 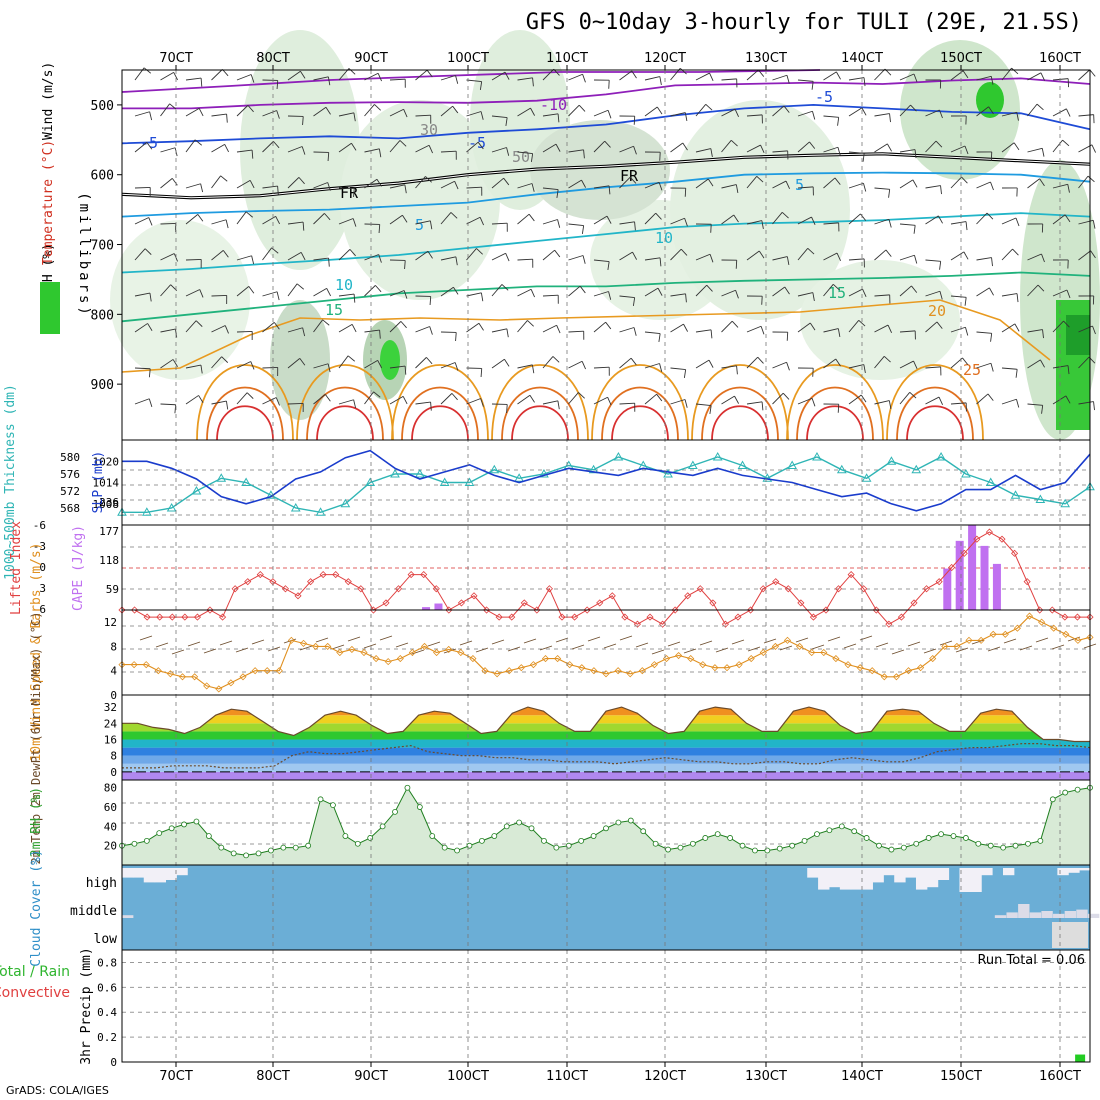 What do you see at coordinates (109, 560) in the screenshot?
I see `y-tick-label: 118` at bounding box center [109, 560].